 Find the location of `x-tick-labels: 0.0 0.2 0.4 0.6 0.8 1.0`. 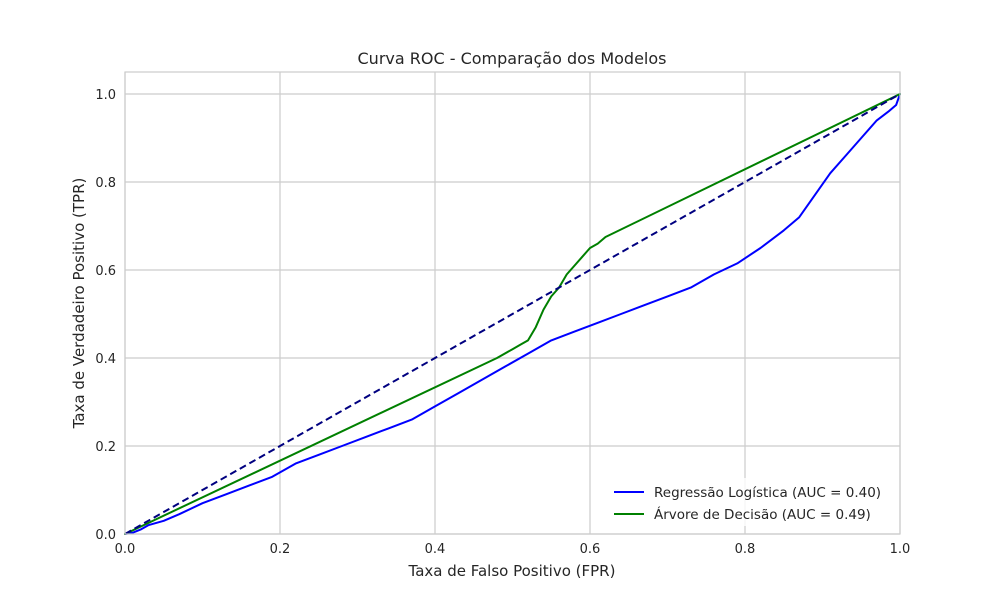

x-tick-labels: 0.0 0.2 0.4 0.6 0.8 1.0 is located at coordinates (513, 549).